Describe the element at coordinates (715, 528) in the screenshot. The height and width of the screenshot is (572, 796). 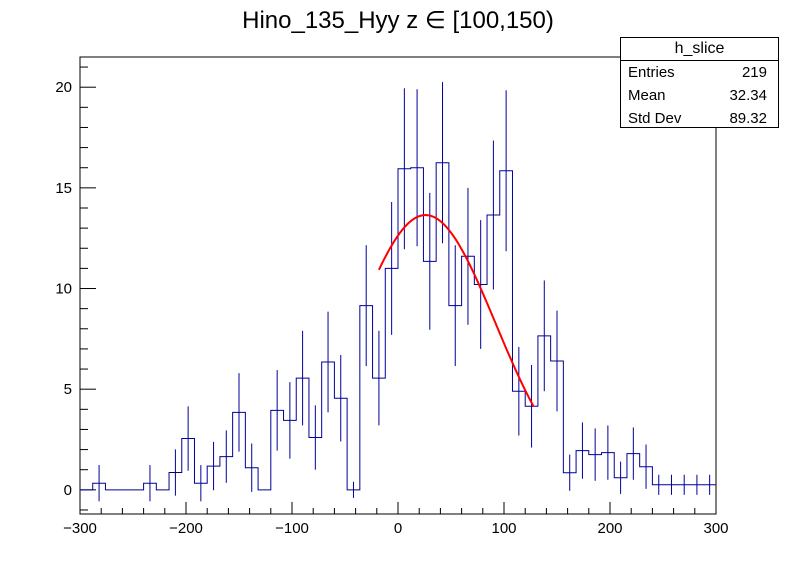
I see `x-tick-label: 300` at that location.